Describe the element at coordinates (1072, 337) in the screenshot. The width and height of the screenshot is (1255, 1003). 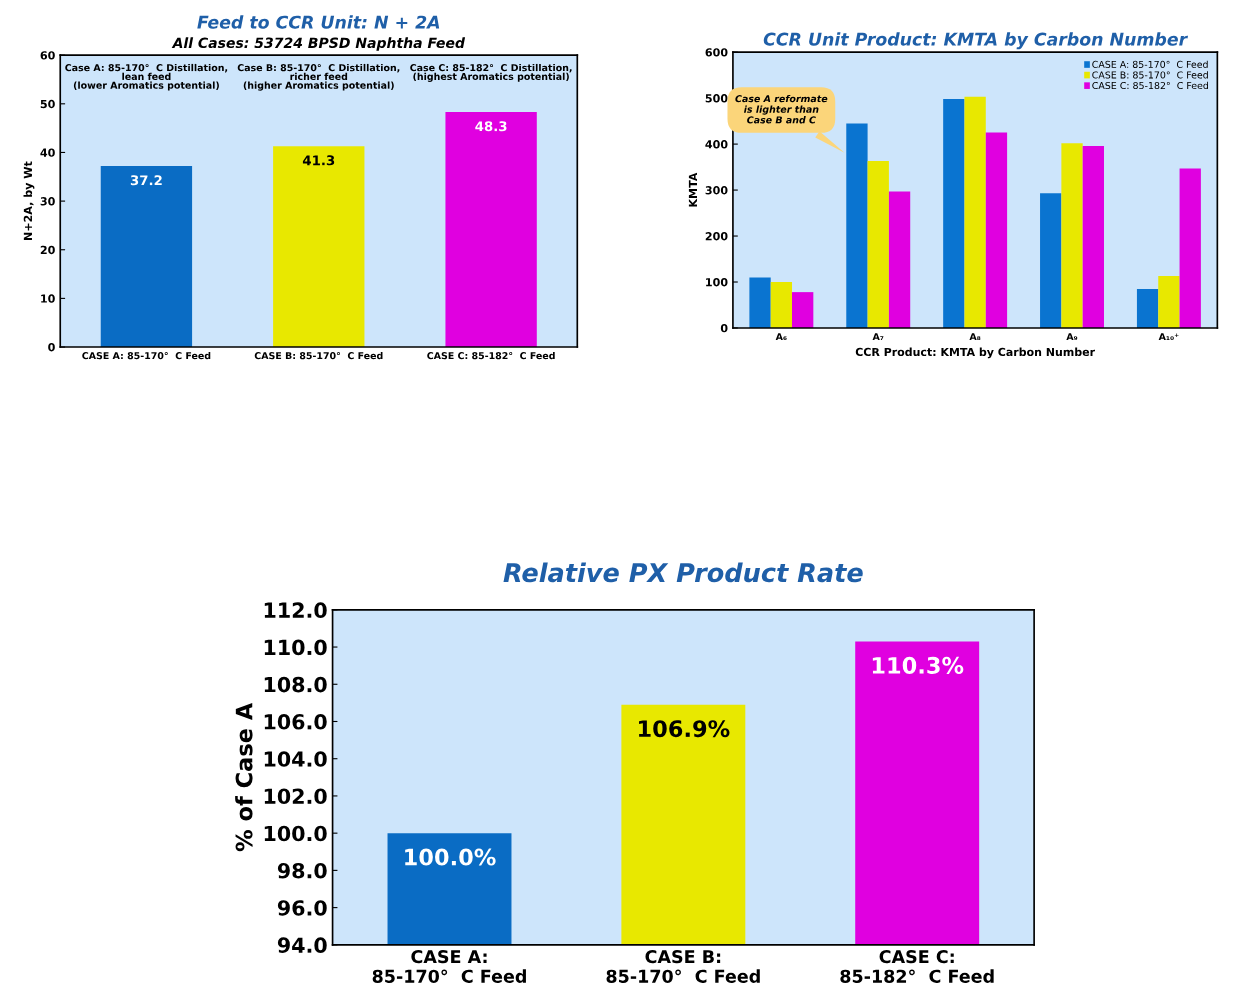
I see `x-tick-label: A₉` at that location.